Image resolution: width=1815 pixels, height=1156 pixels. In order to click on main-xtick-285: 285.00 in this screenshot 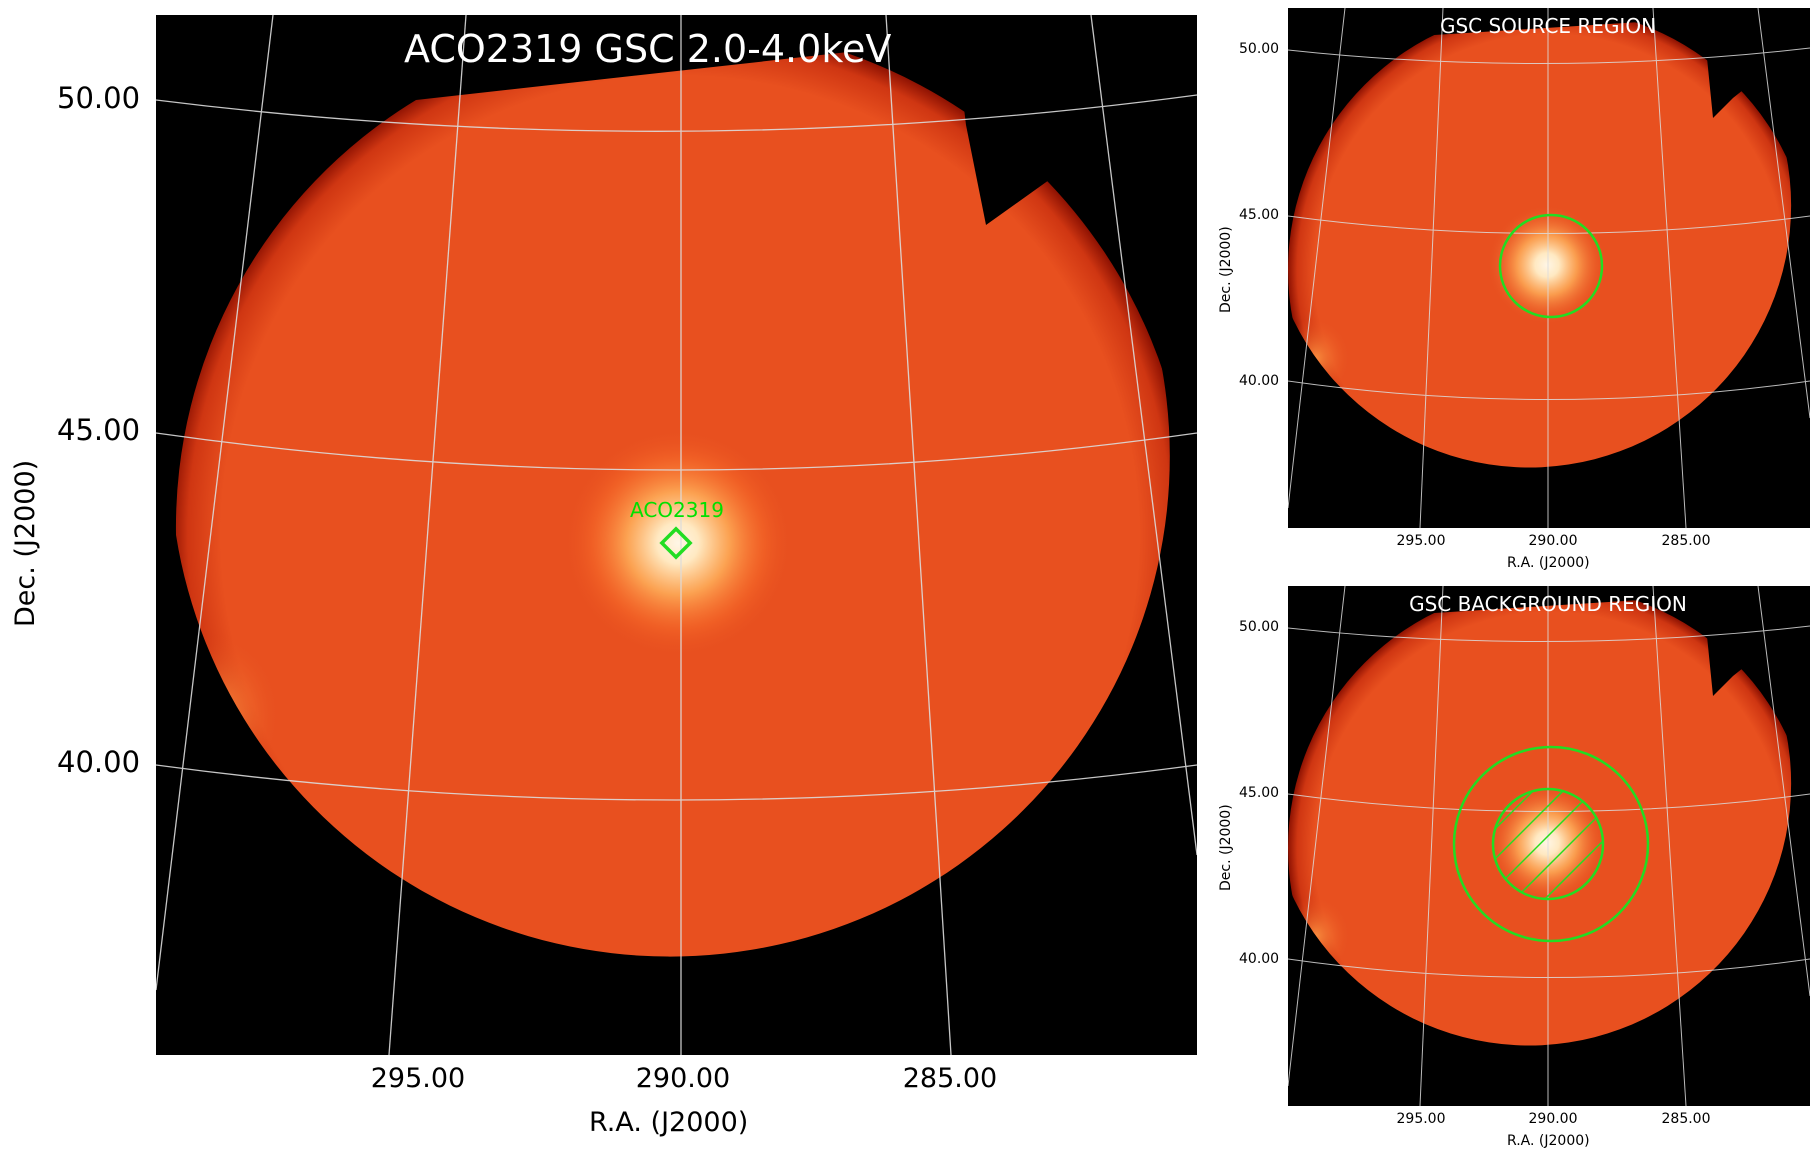, I will do `click(950, 1078)`.